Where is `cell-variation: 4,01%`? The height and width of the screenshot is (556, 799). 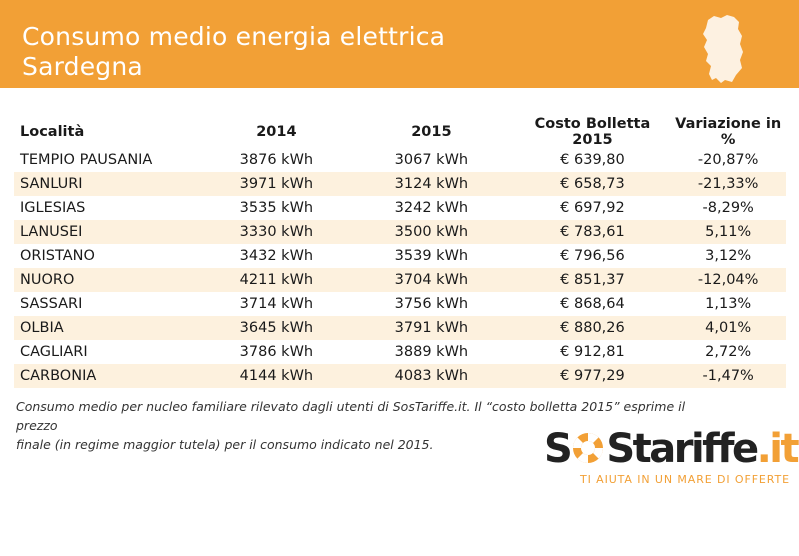 cell-variation: 4,01% is located at coordinates (728, 328).